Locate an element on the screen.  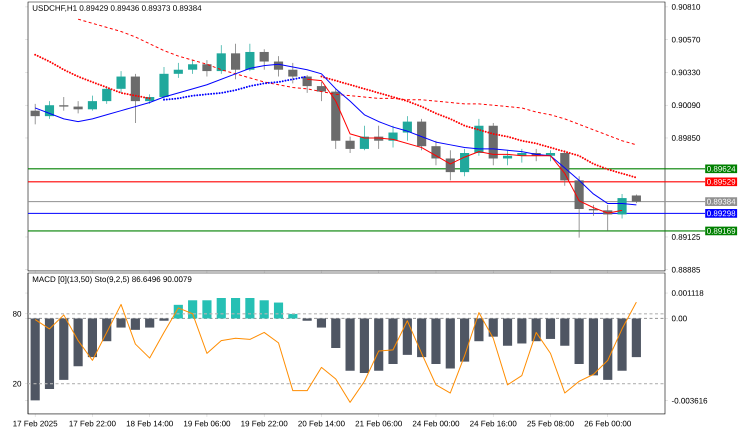
ref-line-label: 0.89384 is located at coordinates (721, 201).